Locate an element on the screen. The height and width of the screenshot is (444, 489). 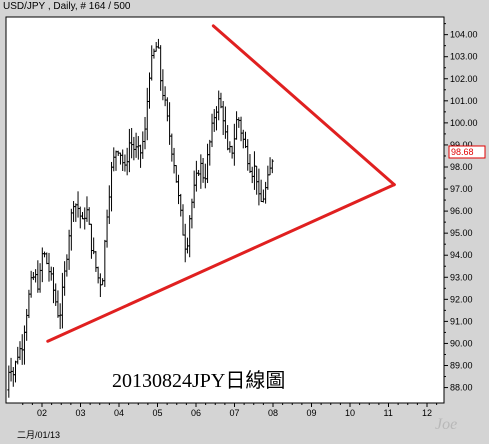
watermark: Joe is located at coordinates (446, 424).